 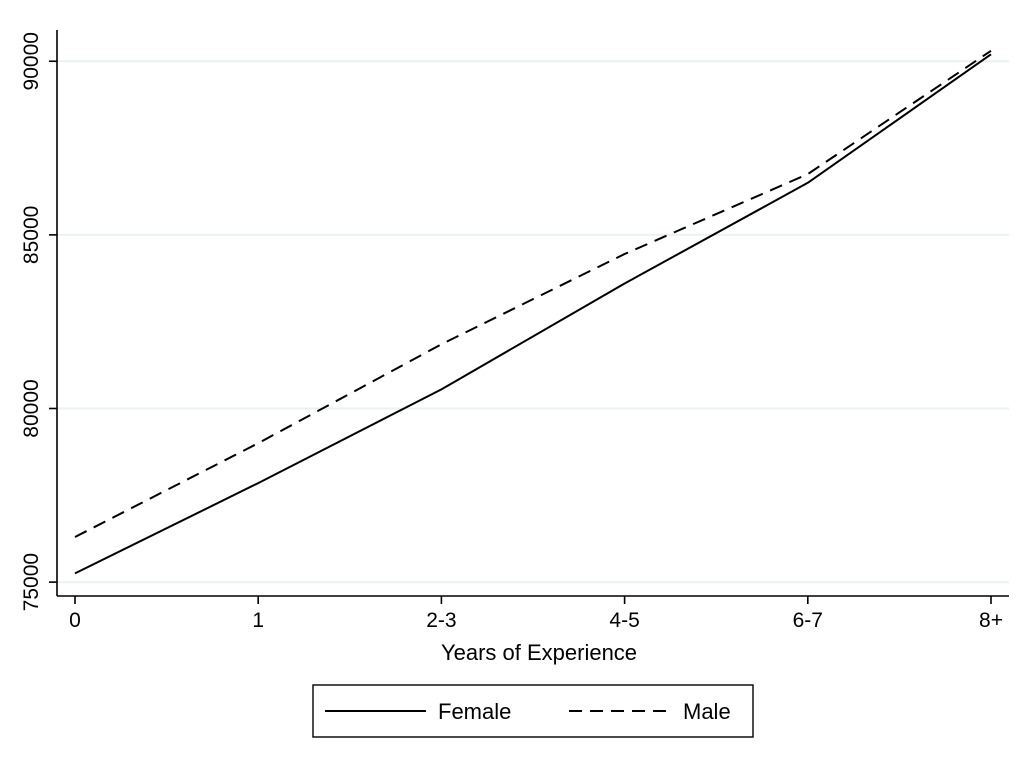 I want to click on x-tick-label-4-5: 4-5, so click(x=624, y=620).